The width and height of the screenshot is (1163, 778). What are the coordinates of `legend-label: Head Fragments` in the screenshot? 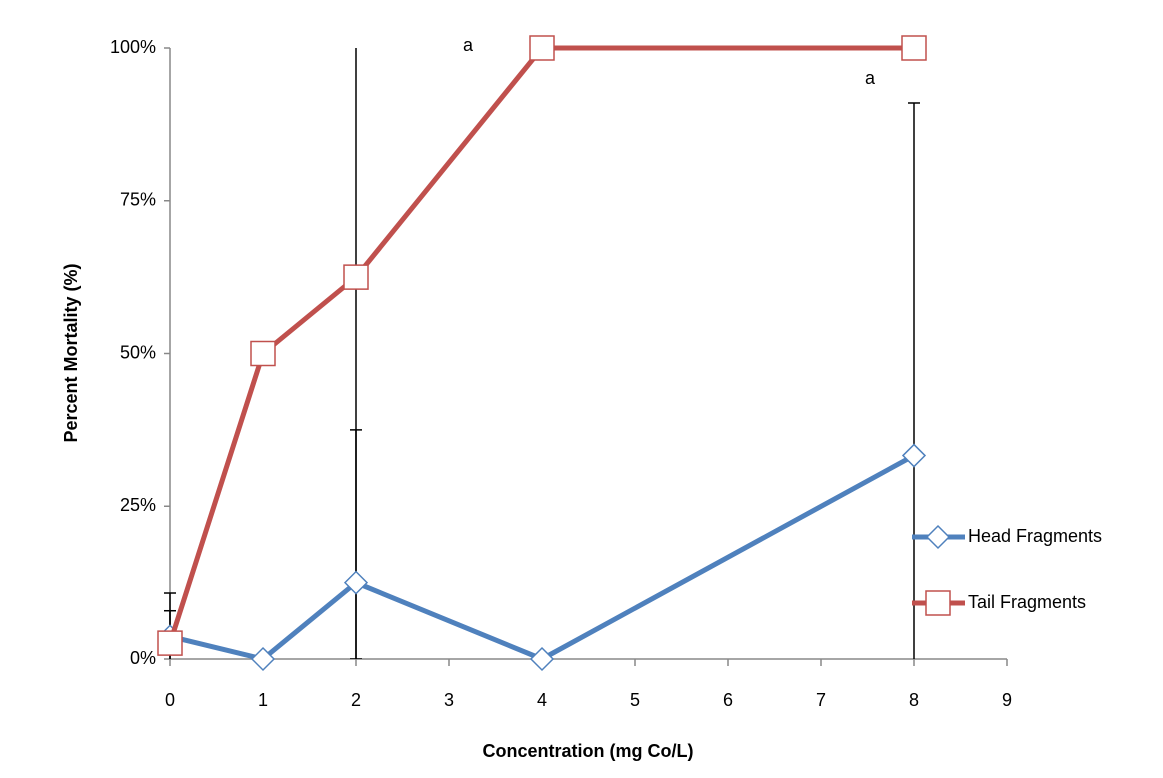 It's located at (1035, 536).